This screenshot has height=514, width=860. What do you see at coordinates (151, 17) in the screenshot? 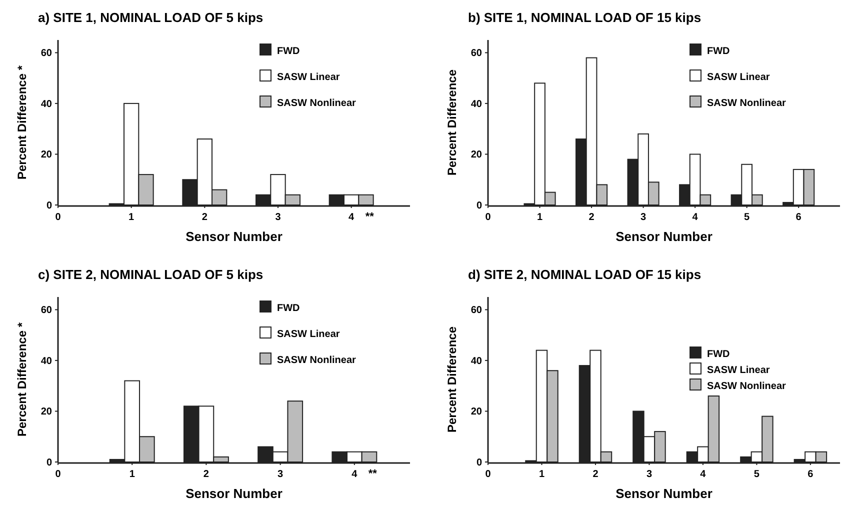
I see `chart-title: a) SITE 1, NOMINAL LOAD OF 5 kips` at bounding box center [151, 17].